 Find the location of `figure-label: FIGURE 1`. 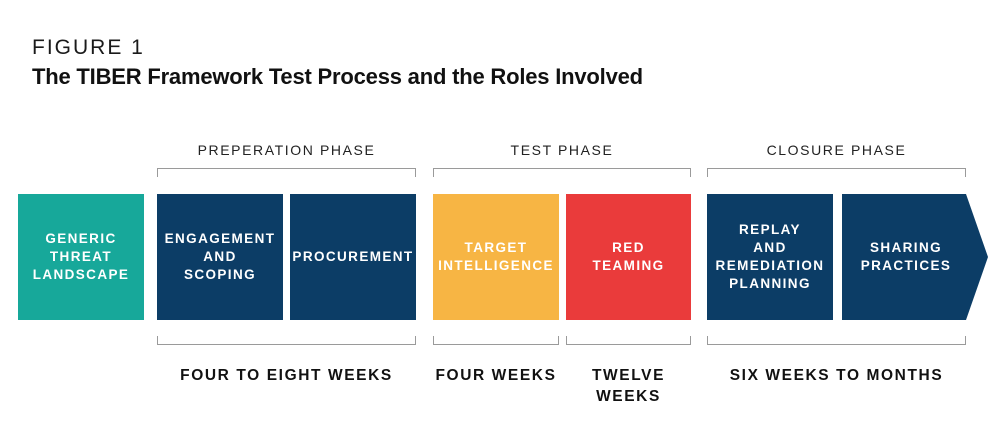

figure-label: FIGURE 1 is located at coordinates (88, 47).